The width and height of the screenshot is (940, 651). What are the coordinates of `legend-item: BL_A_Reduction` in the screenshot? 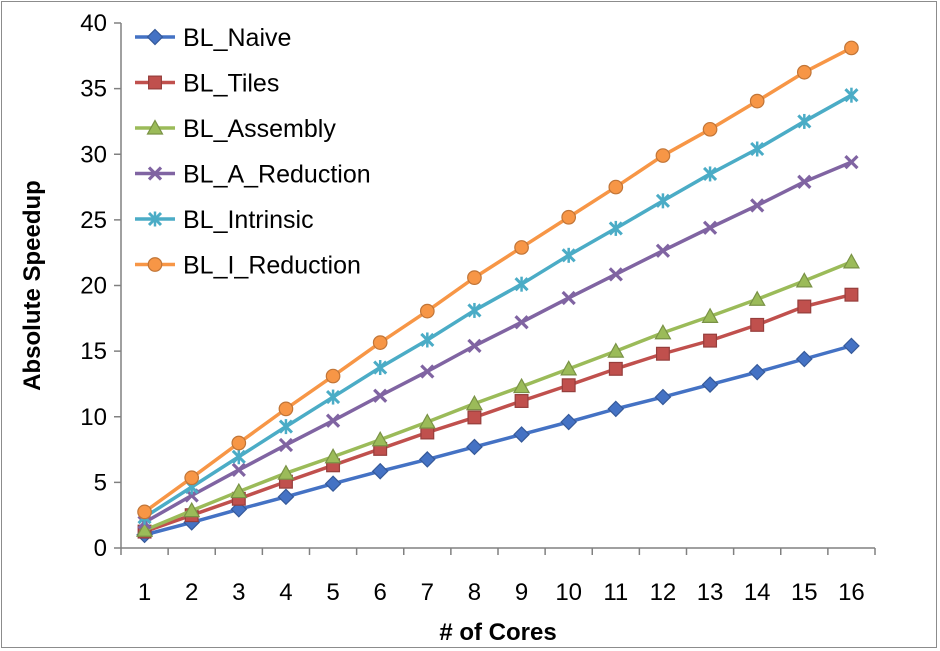 It's located at (253, 175).